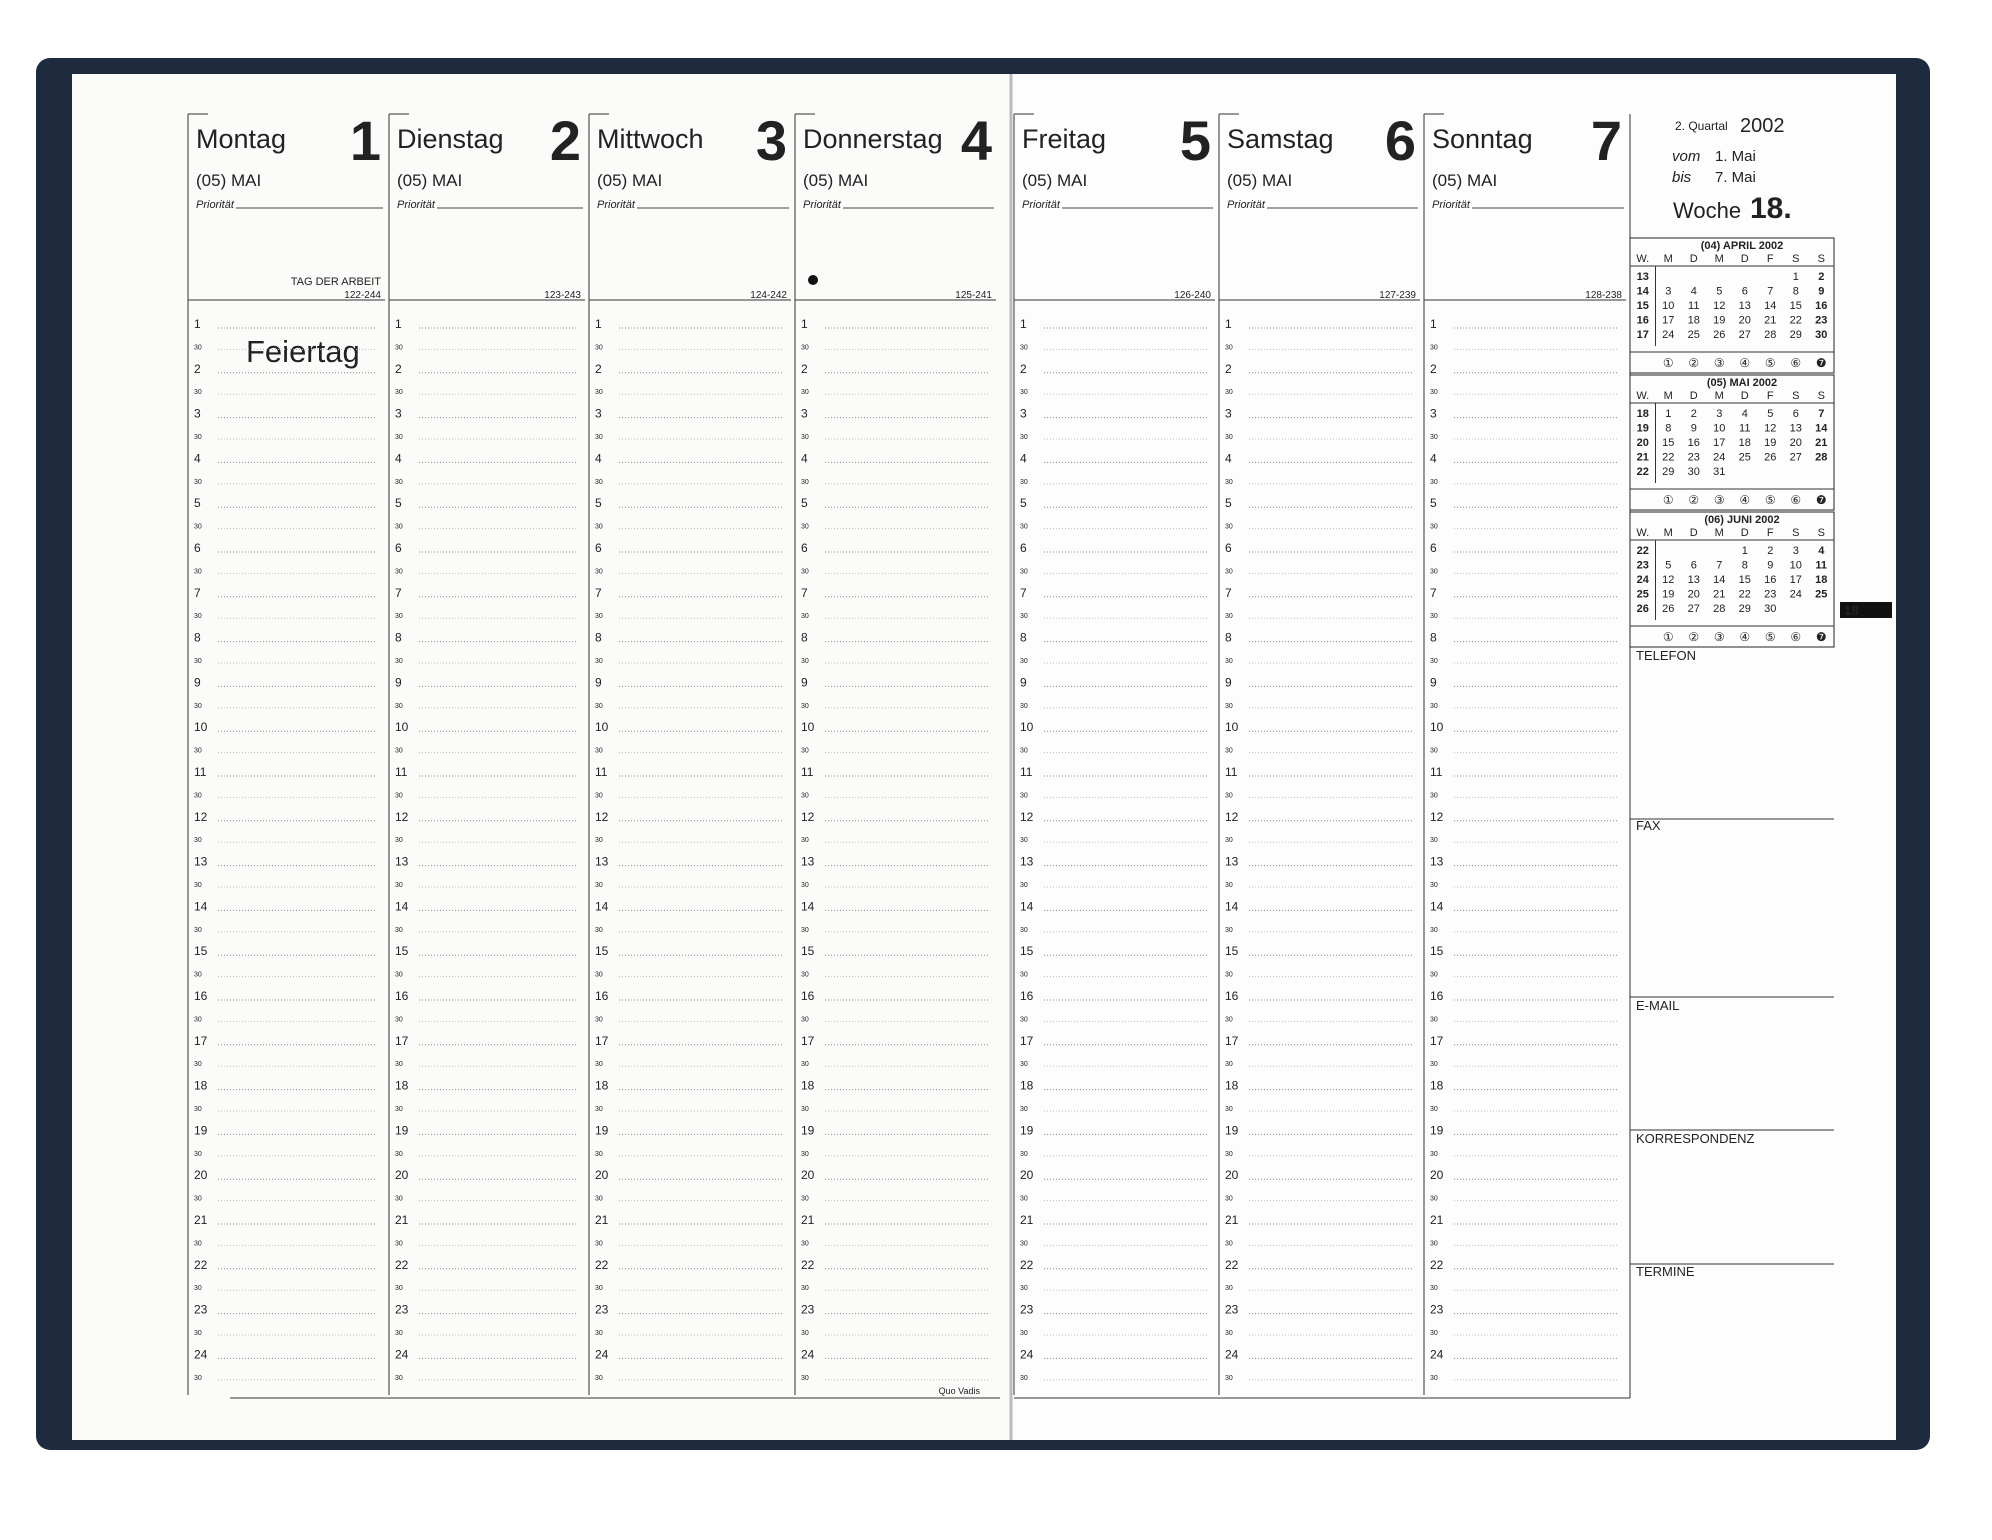 Image resolution: width=1992 pixels, height=1540 pixels. I want to click on calendar-day: 31, so click(1719, 472).